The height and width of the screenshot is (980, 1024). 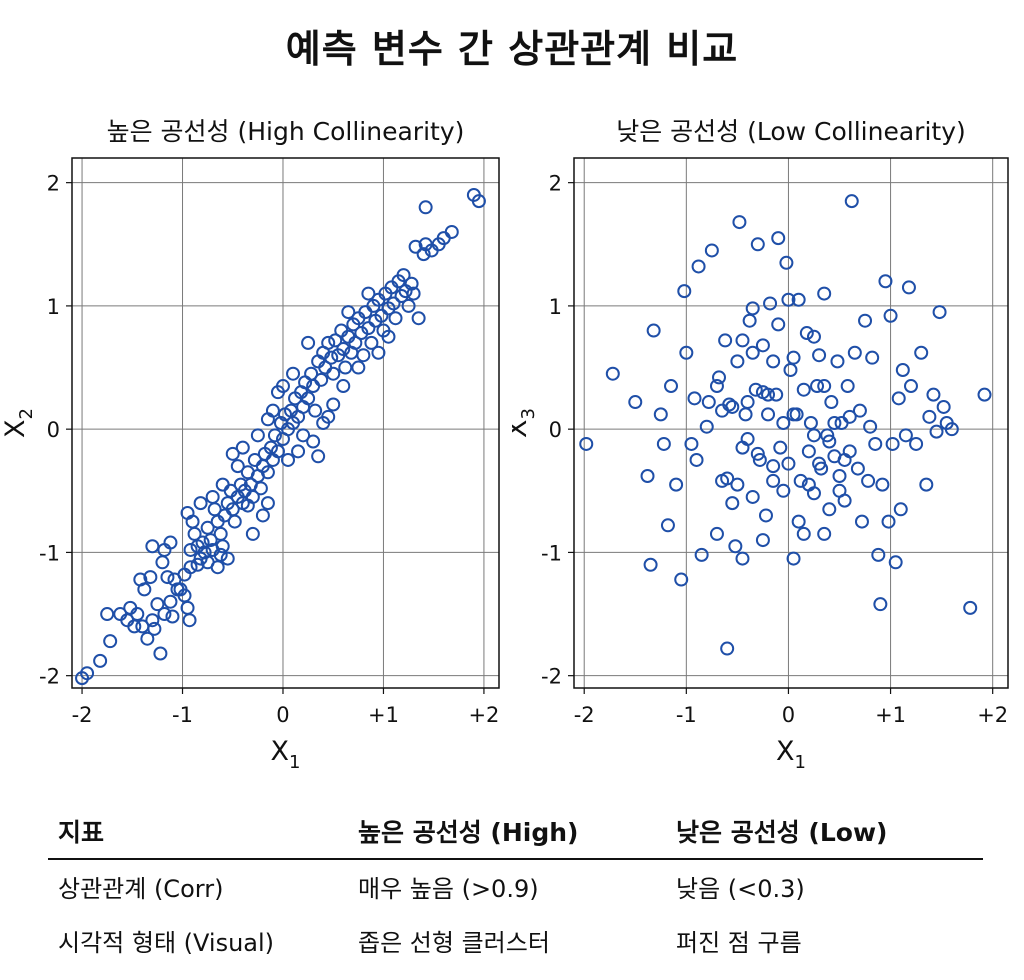 What do you see at coordinates (788, 715) in the screenshot?
I see `x-tick-label: 0` at bounding box center [788, 715].